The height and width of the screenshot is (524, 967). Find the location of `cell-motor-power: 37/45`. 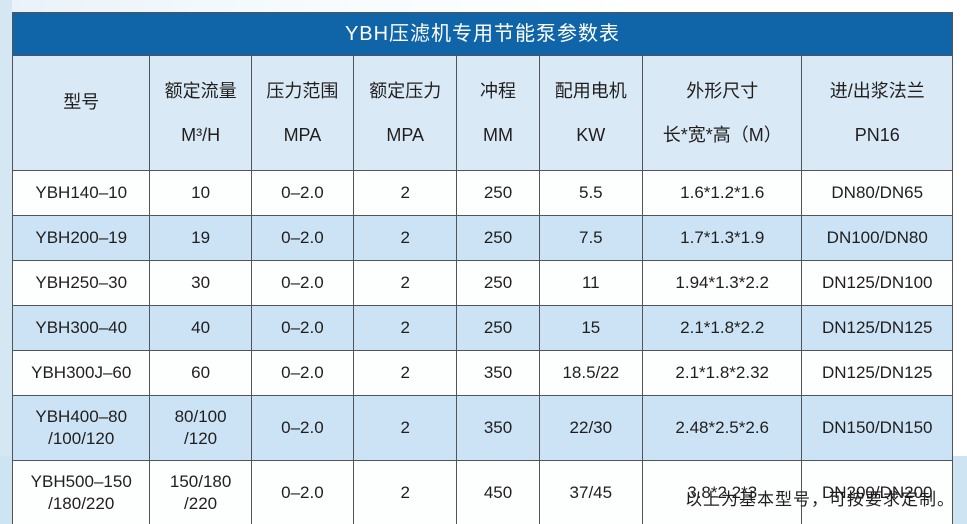

cell-motor-power: 37/45 is located at coordinates (590, 492).